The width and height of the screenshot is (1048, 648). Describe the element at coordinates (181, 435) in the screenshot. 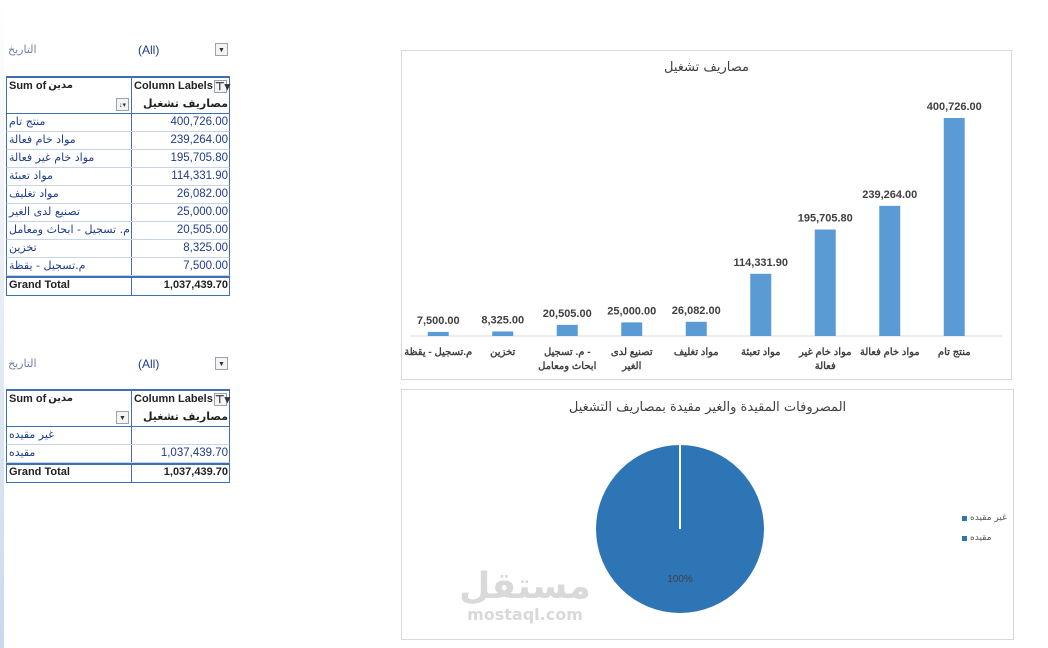

I see `pivot2-row-value-cell` at that location.